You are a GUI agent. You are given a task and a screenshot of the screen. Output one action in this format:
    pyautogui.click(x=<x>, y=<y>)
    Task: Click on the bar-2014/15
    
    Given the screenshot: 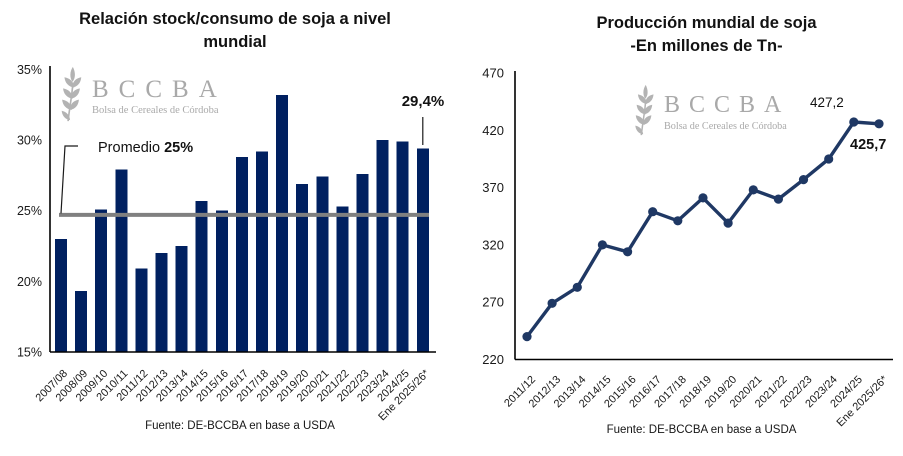 What is the action you would take?
    pyautogui.click(x=201, y=276)
    